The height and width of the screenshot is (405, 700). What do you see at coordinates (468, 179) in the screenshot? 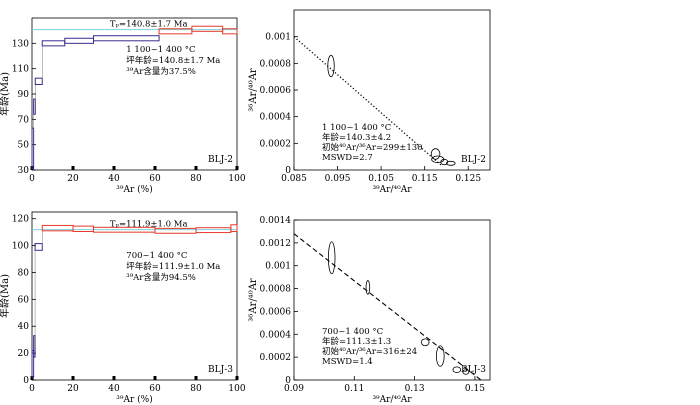
I see `x-tick-label: 0.125` at bounding box center [468, 179].